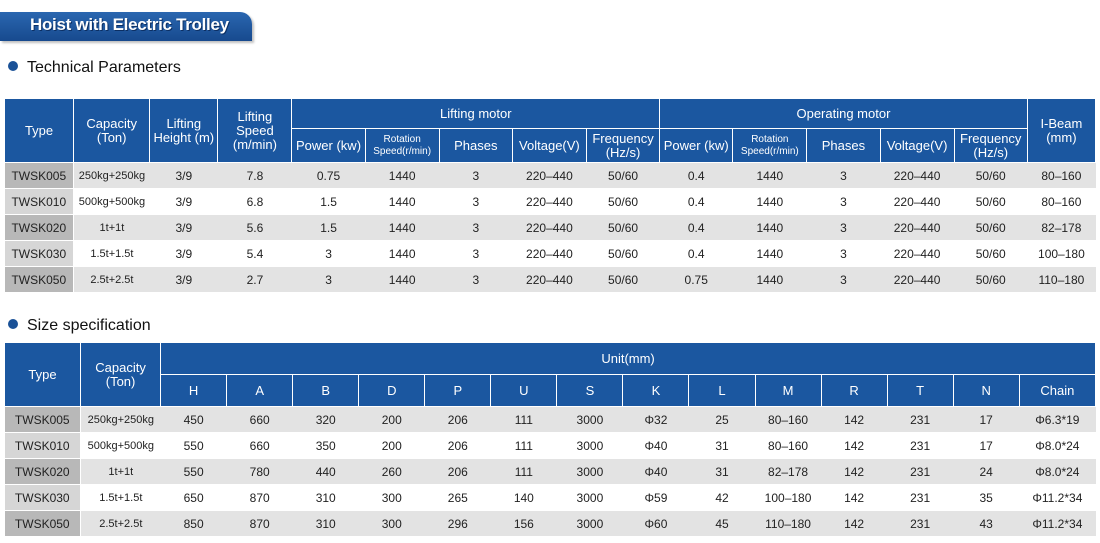 This screenshot has width=1100, height=543. Describe the element at coordinates (254, 175) in the screenshot. I see `table-cell: 7.8` at that location.